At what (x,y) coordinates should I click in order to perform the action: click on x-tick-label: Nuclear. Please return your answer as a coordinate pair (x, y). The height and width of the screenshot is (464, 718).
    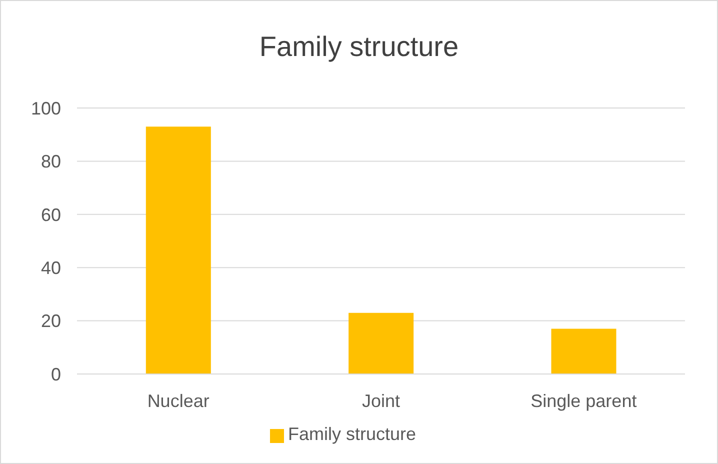
    Looking at the image, I should click on (178, 400).